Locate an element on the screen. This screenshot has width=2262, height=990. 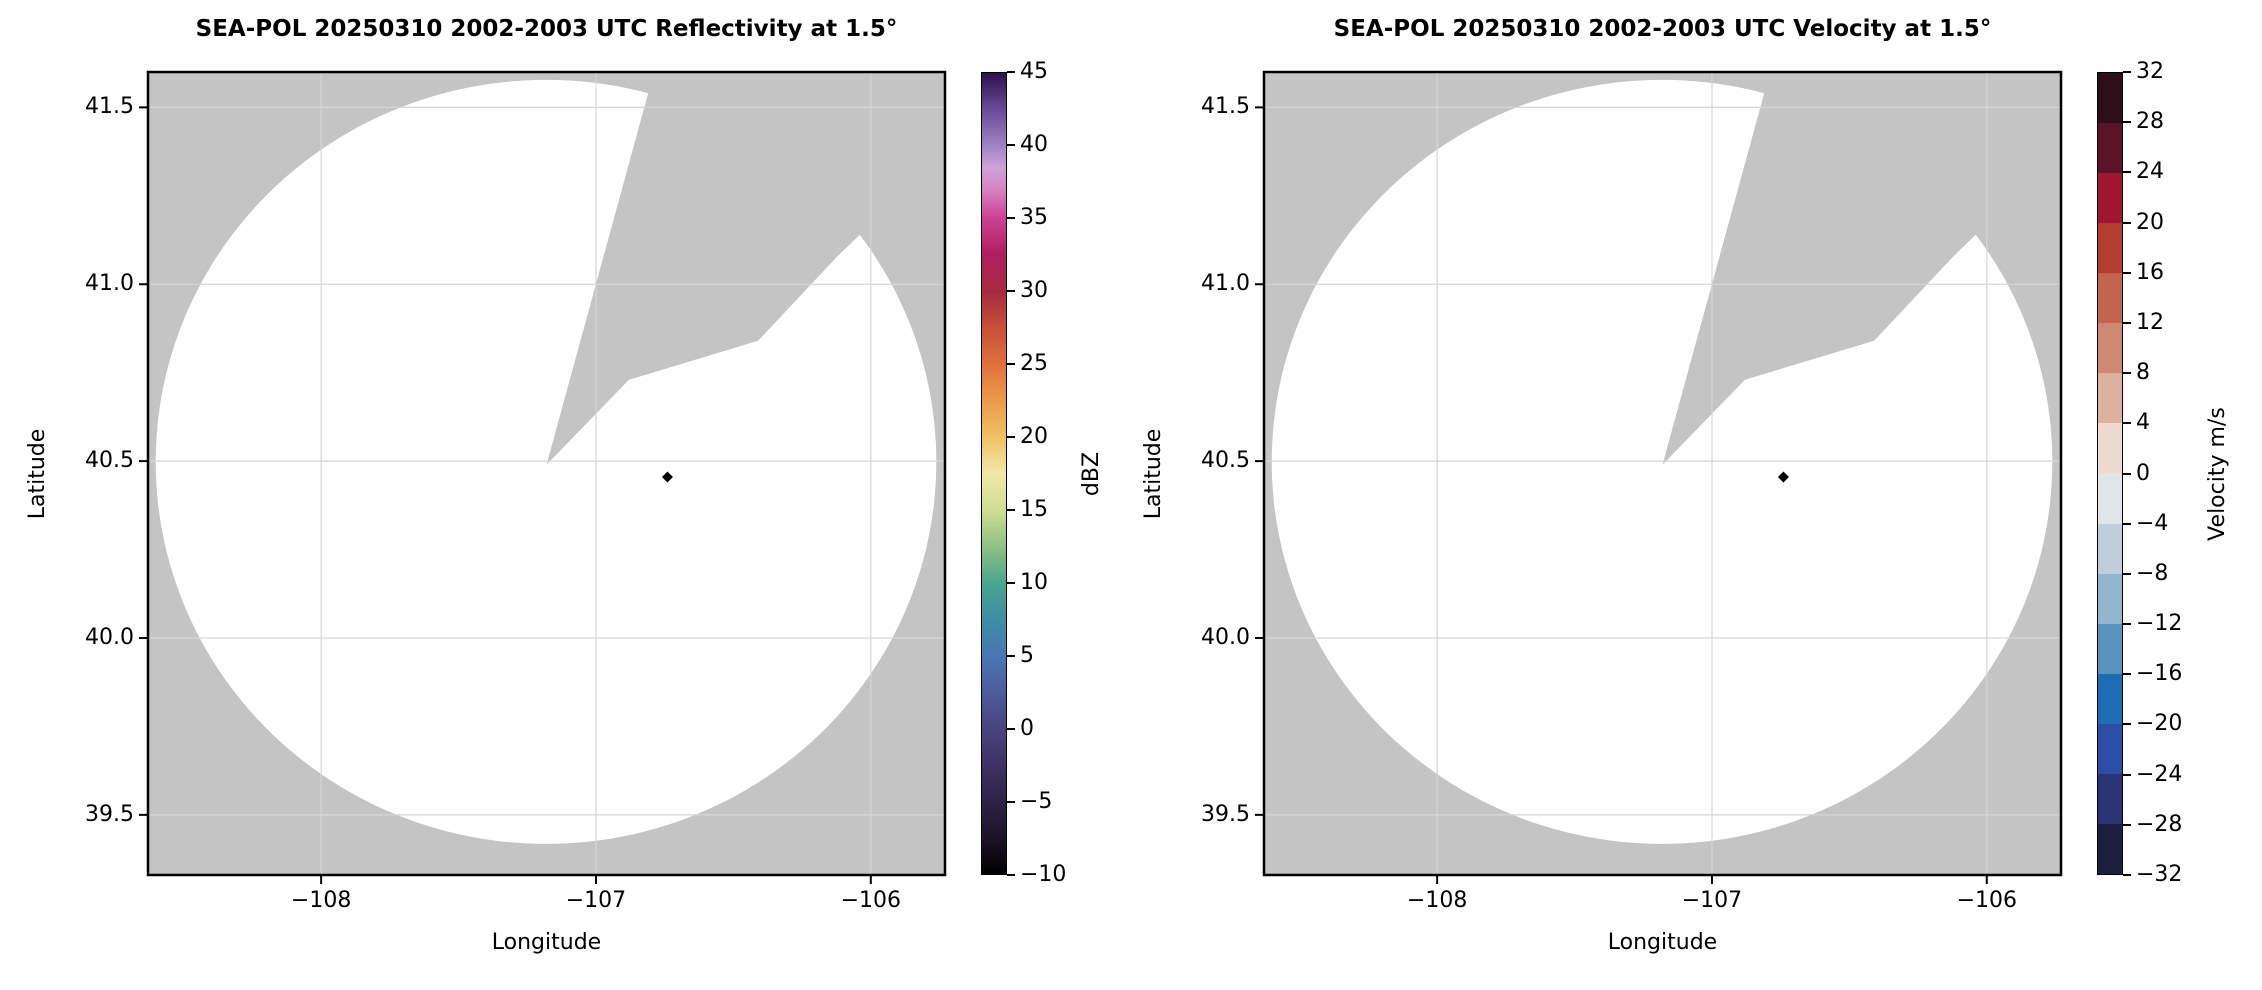
colorbar-tick-label: −28 is located at coordinates (2159, 824).